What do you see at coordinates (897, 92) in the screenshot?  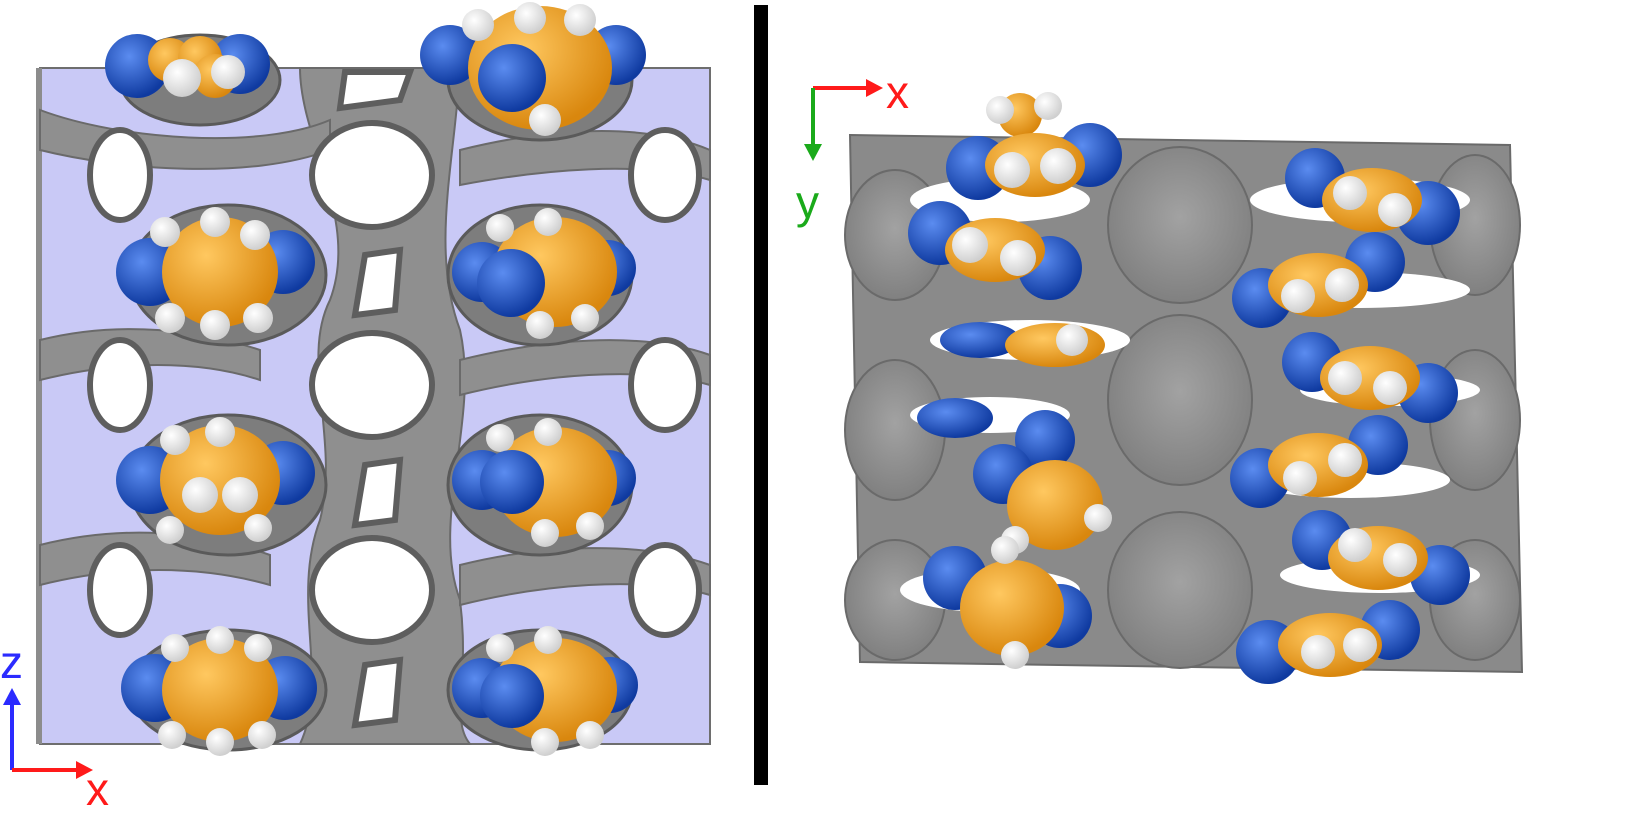 I see `axis-label-x-right: x` at bounding box center [897, 92].